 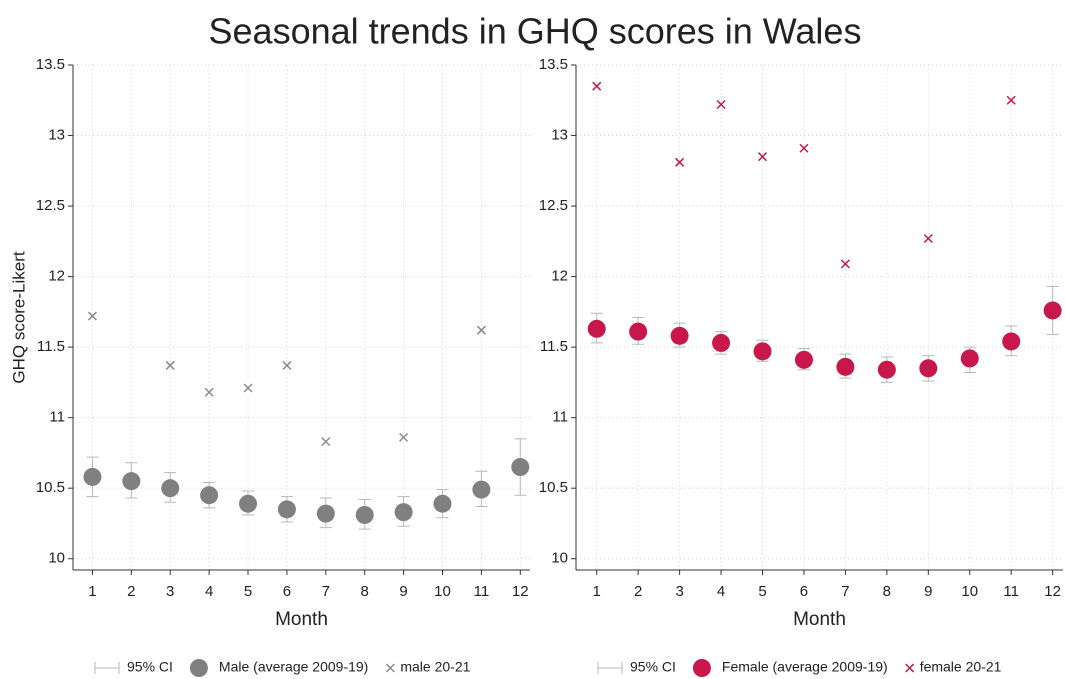 What do you see at coordinates (293, 667) in the screenshot?
I see `legend-label: Male (average 2009-19)` at bounding box center [293, 667].